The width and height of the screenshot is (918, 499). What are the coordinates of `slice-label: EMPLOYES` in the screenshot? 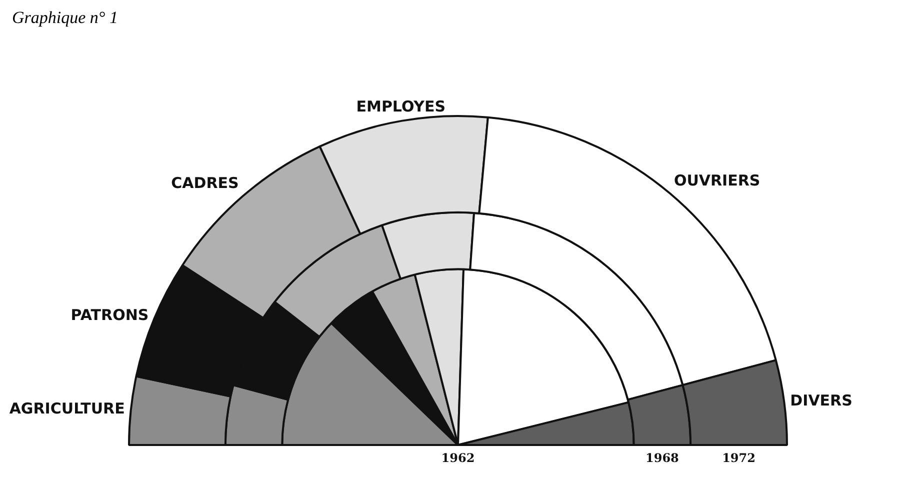 It's located at (401, 106).